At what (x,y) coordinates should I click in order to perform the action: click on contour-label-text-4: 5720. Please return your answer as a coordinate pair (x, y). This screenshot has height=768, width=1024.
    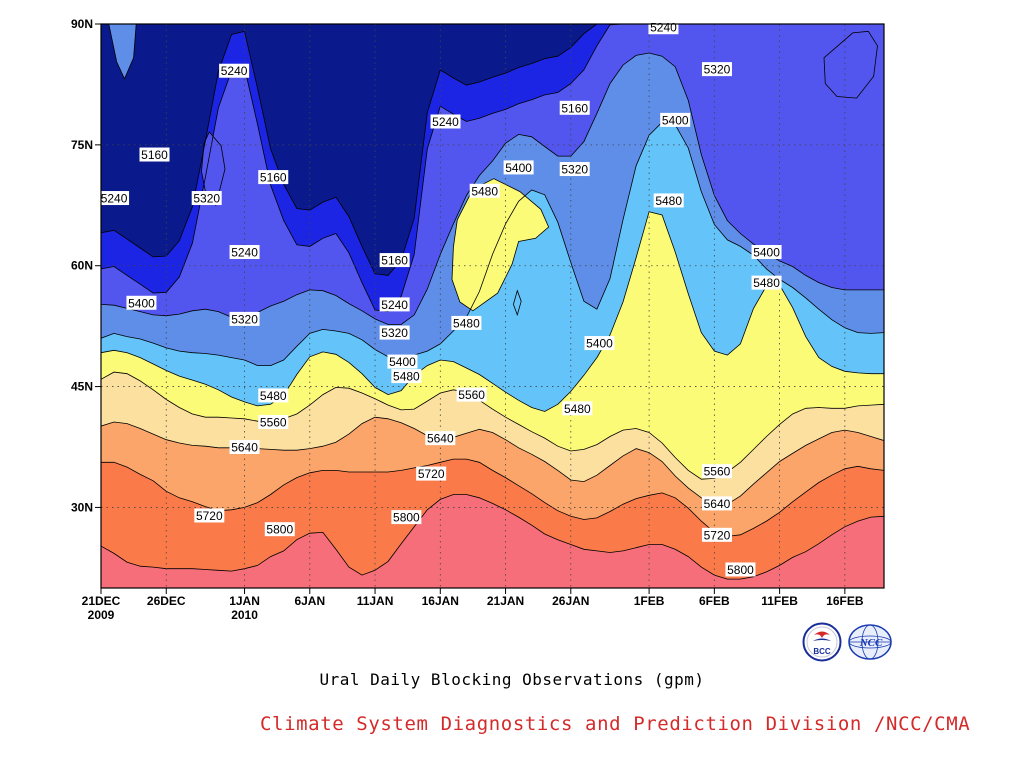
    Looking at the image, I should click on (431, 474).